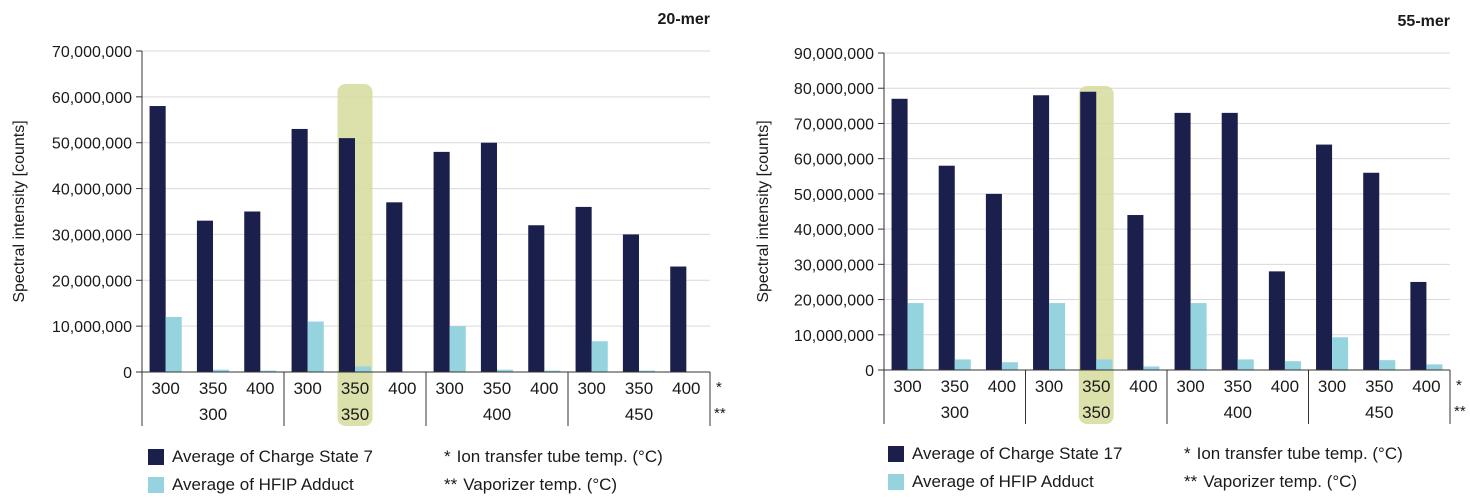 The width and height of the screenshot is (1470, 499). What do you see at coordinates (1238, 412) in the screenshot?
I see `x-group-label: 400` at bounding box center [1238, 412].